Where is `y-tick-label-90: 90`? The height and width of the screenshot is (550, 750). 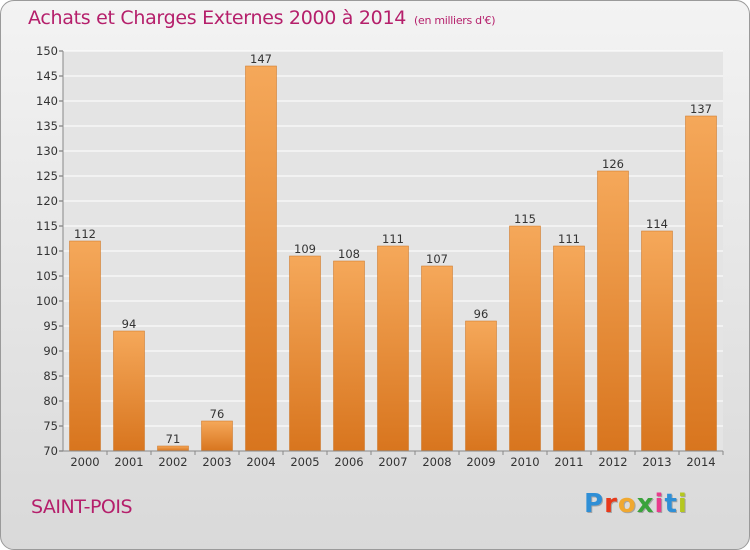 y-tick-label-90: 90 is located at coordinates (50, 351).